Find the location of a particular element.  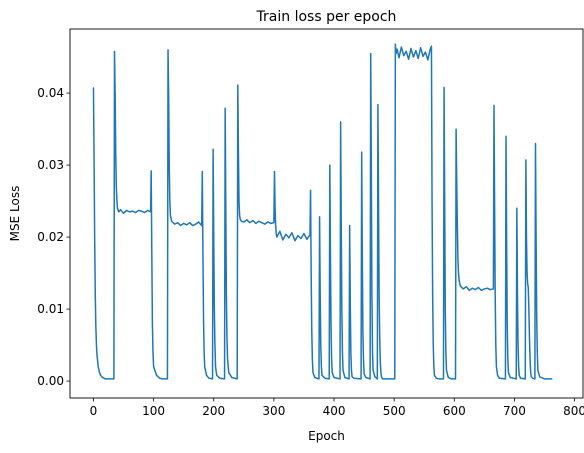

y-tick-label: 0.02 is located at coordinates (50, 237).